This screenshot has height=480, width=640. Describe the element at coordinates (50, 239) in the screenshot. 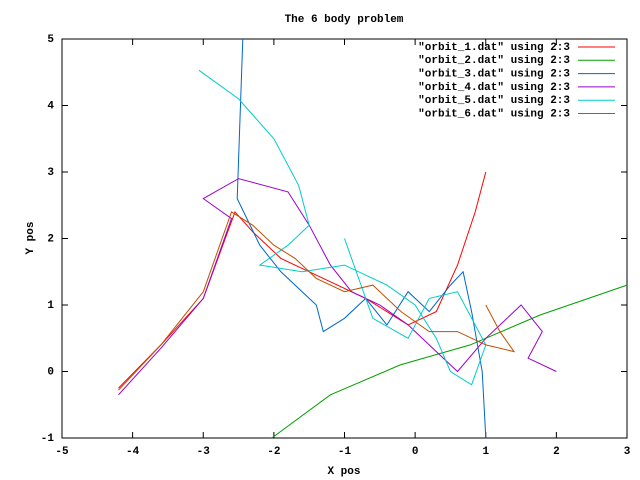

I see `y-tick-label: 2` at that location.